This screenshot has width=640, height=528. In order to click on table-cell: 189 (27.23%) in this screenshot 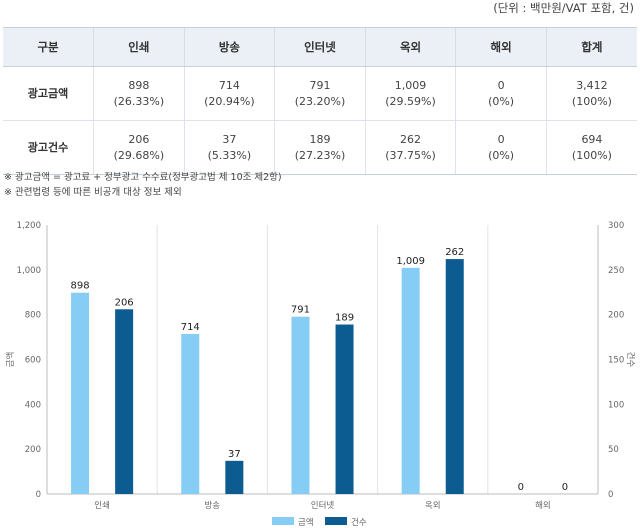, I will do `click(320, 147)`.